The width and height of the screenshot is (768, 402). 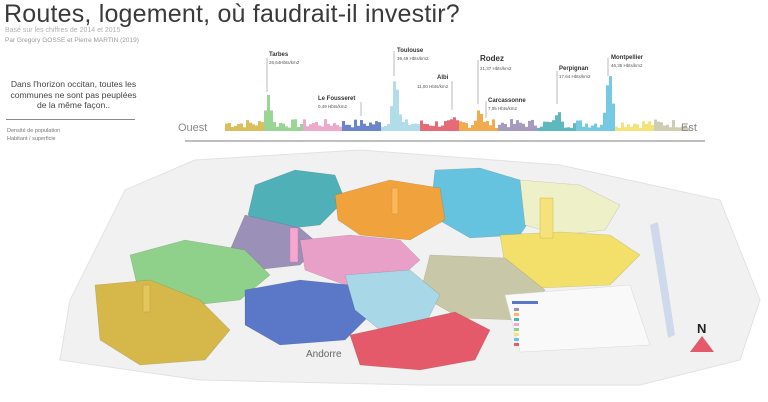 I want to click on spike-montpellier, so click(x=546, y=218).